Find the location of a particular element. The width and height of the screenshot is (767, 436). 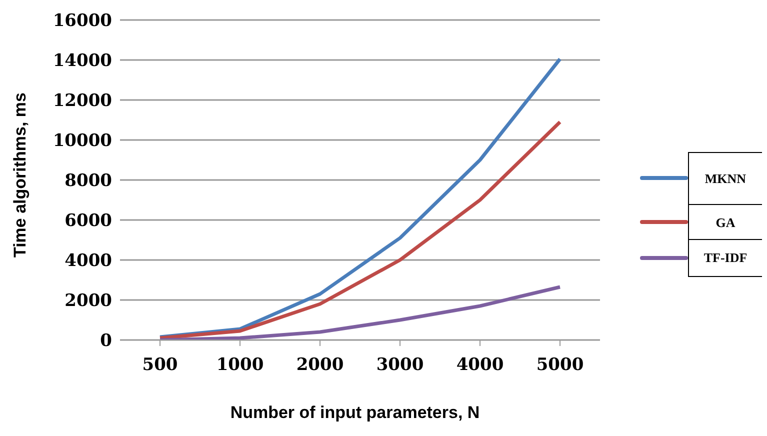

y-axis-title: Time algorithms, ms is located at coordinates (20, 175).